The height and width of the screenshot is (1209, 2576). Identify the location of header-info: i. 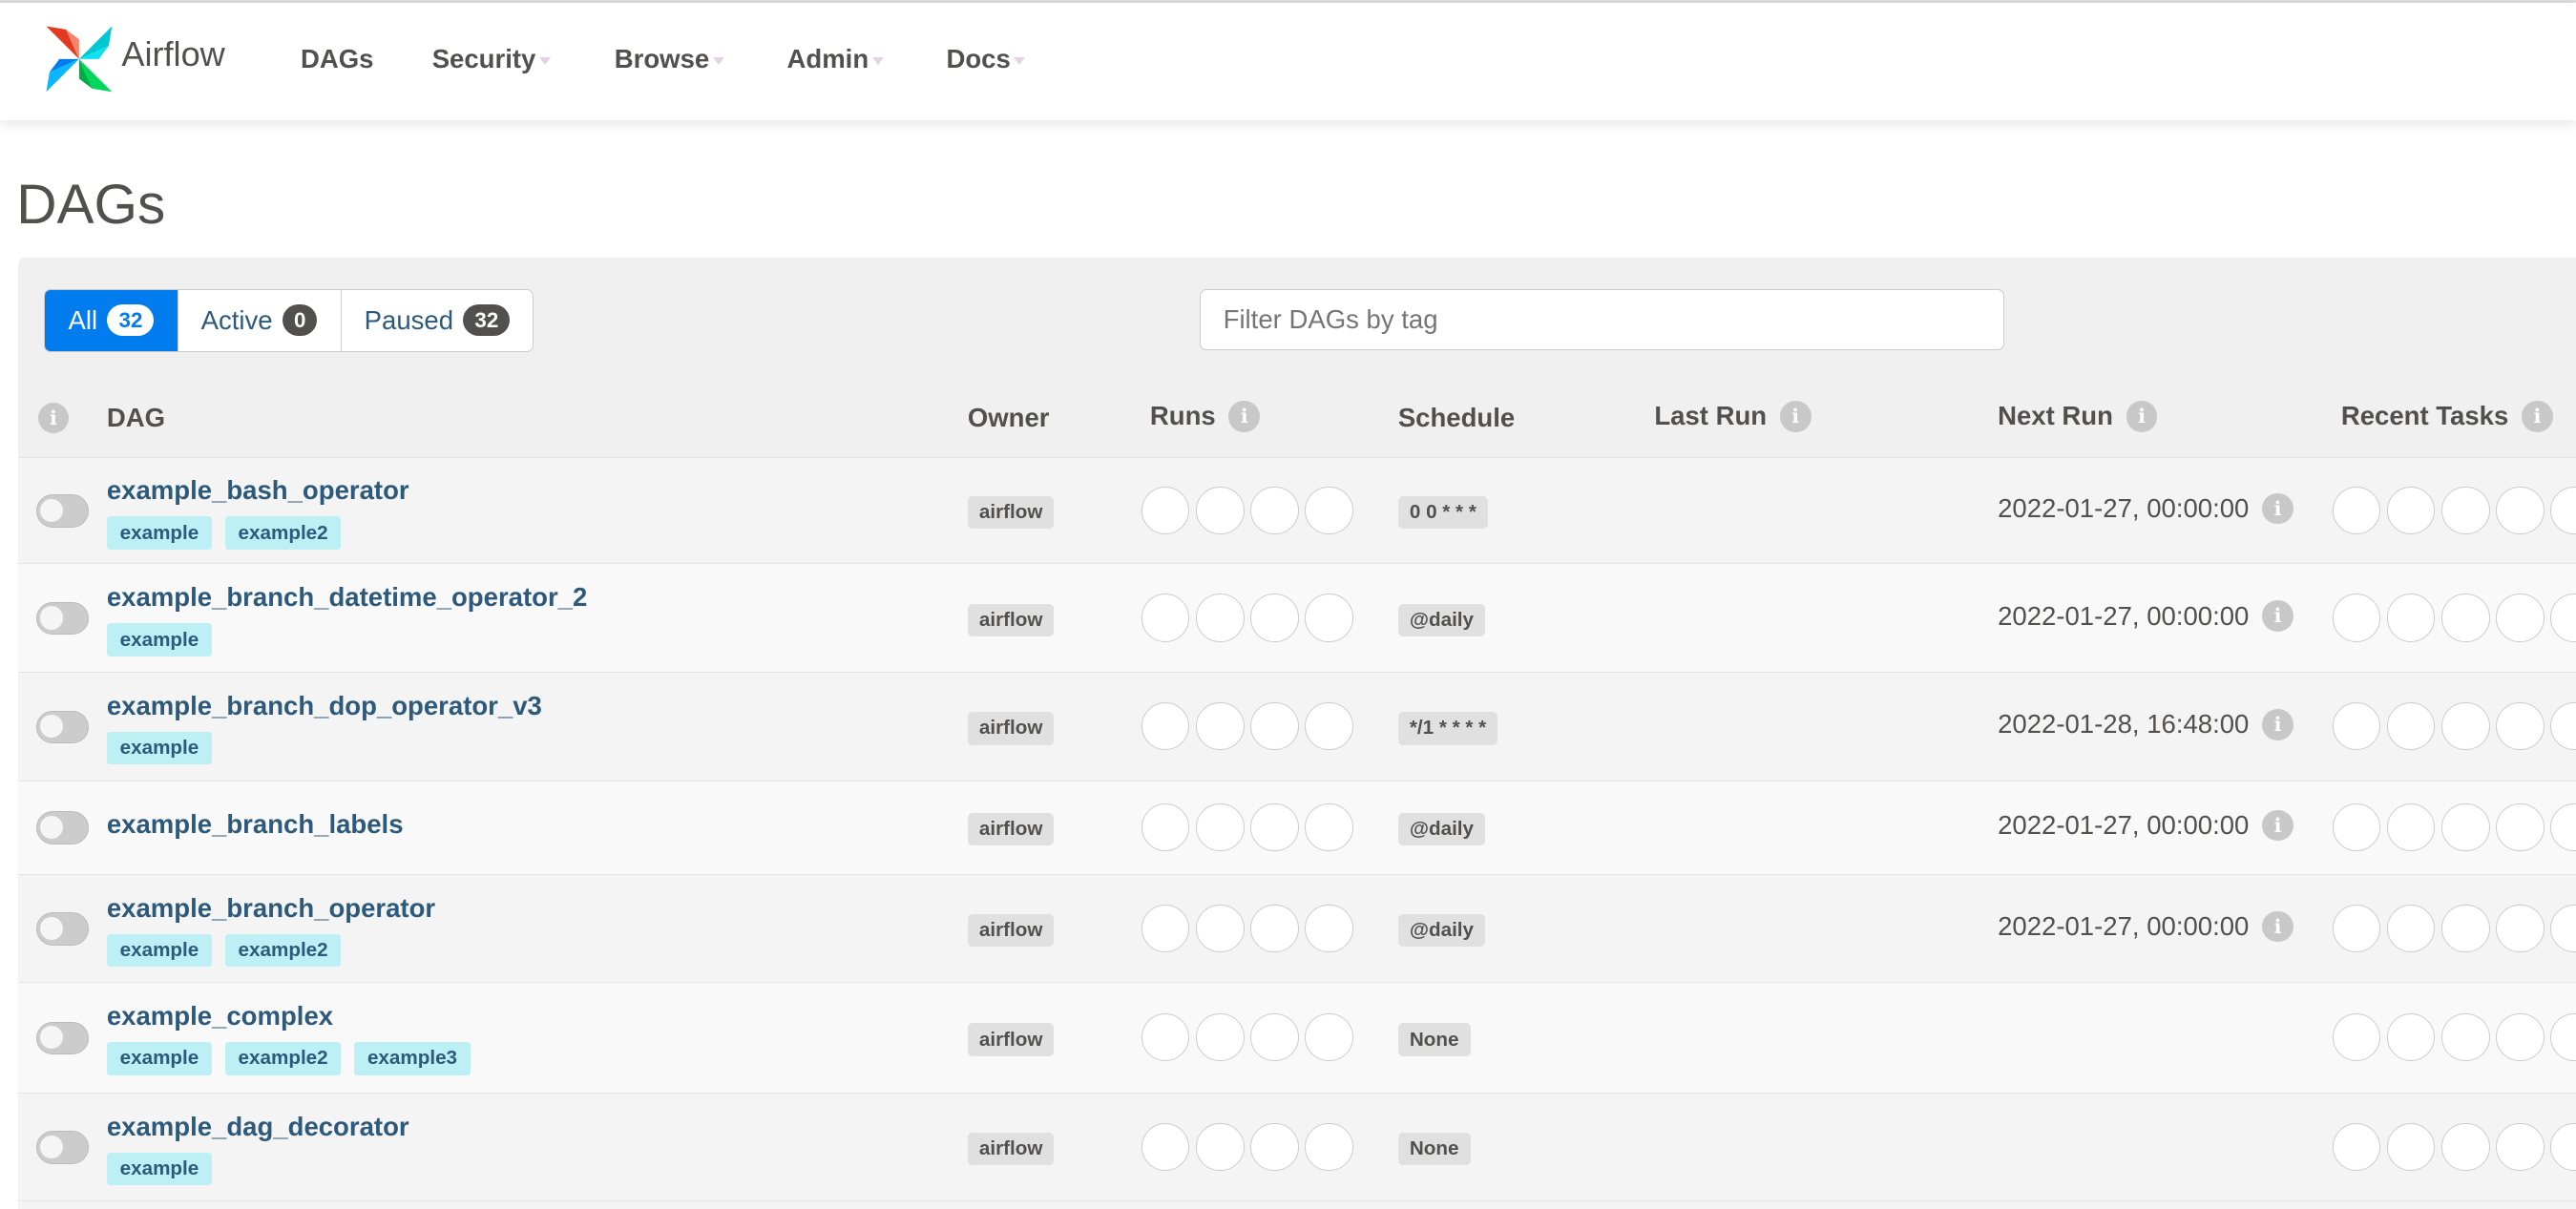
(53, 418).